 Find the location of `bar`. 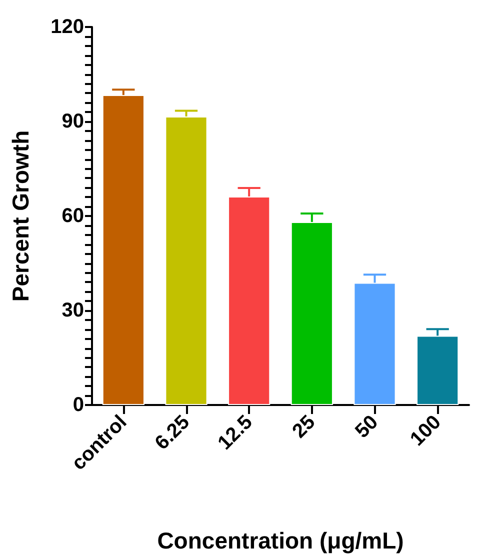

bar is located at coordinates (186, 260).